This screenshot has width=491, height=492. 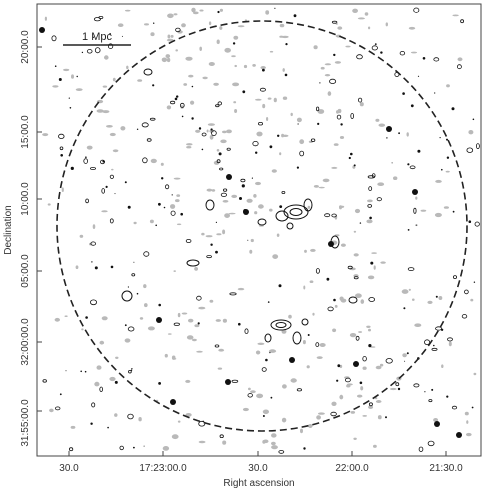 What do you see at coordinates (25, 271) in the screenshot?
I see `y-tick-label: 05:00.0` at bounding box center [25, 271].